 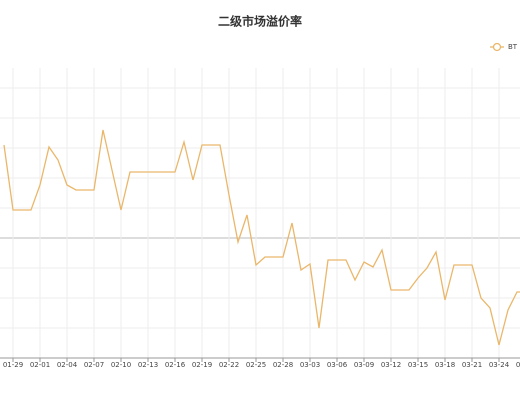 What do you see at coordinates (337, 365) in the screenshot?
I see `x-tick-label: 03-06` at bounding box center [337, 365].